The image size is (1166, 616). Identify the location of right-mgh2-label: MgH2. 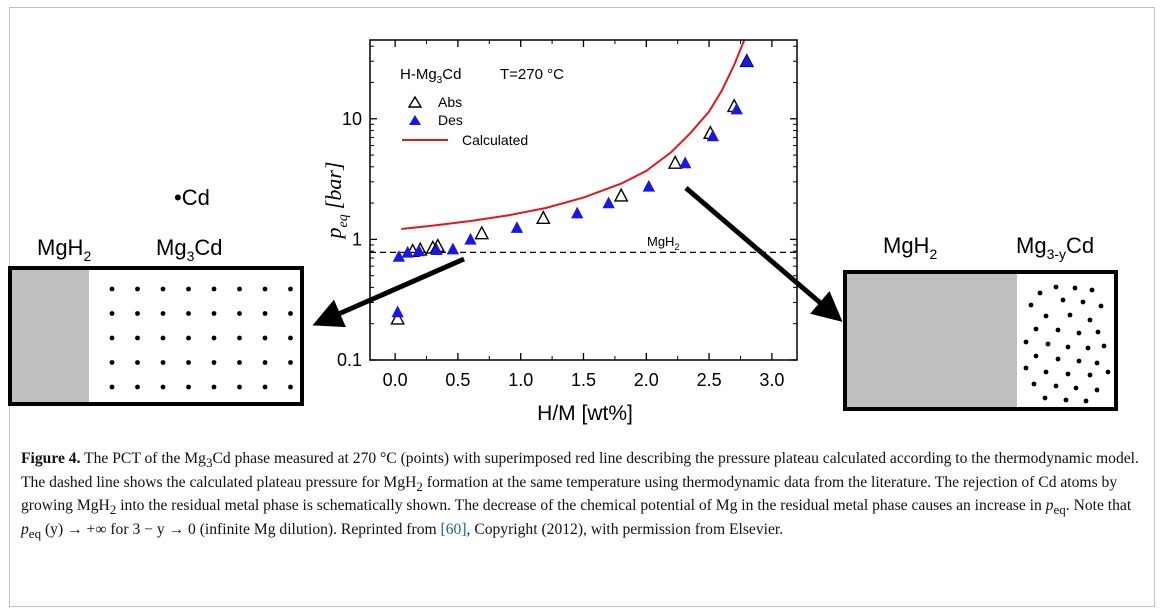
(910, 247).